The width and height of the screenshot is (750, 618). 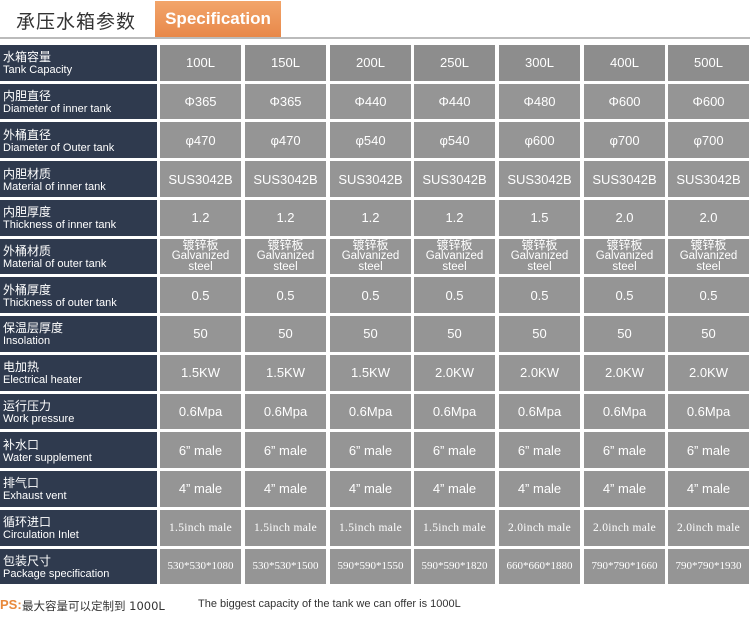 What do you see at coordinates (454, 140) in the screenshot?
I see `table-cell: φ540` at bounding box center [454, 140].